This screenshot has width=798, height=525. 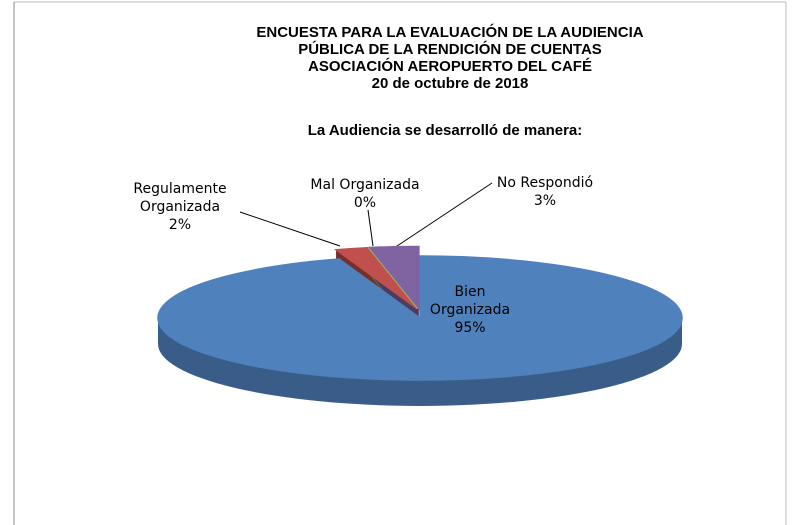 What do you see at coordinates (470, 328) in the screenshot?
I see `value-label: 95%` at bounding box center [470, 328].